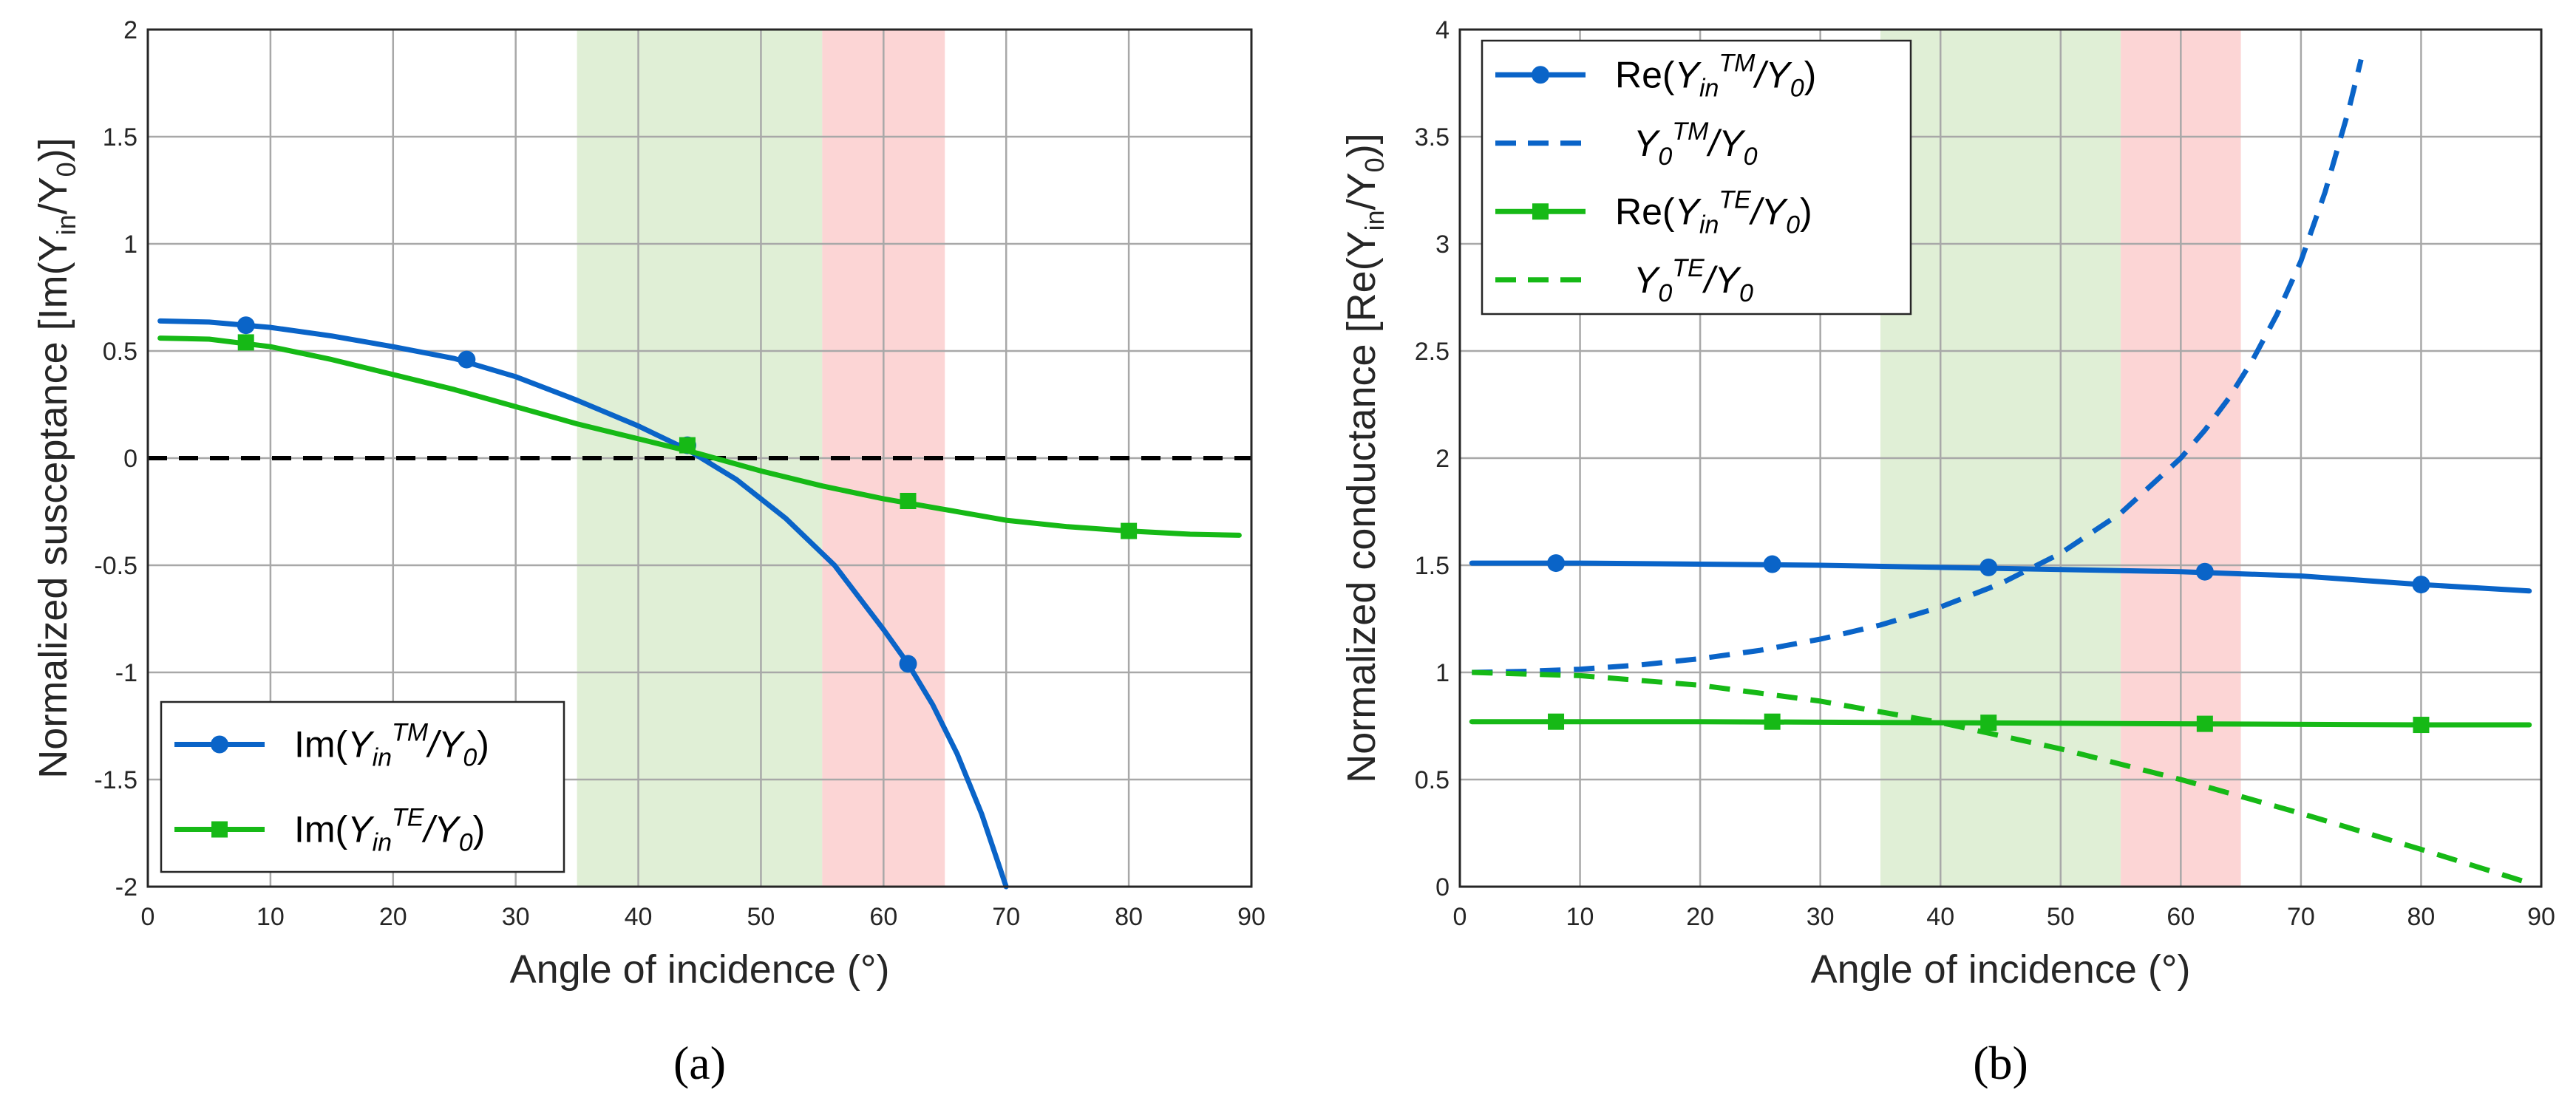  Describe the element at coordinates (700, 969) in the screenshot. I see `x-axis-label-a: Angle of incidence (°)` at that location.